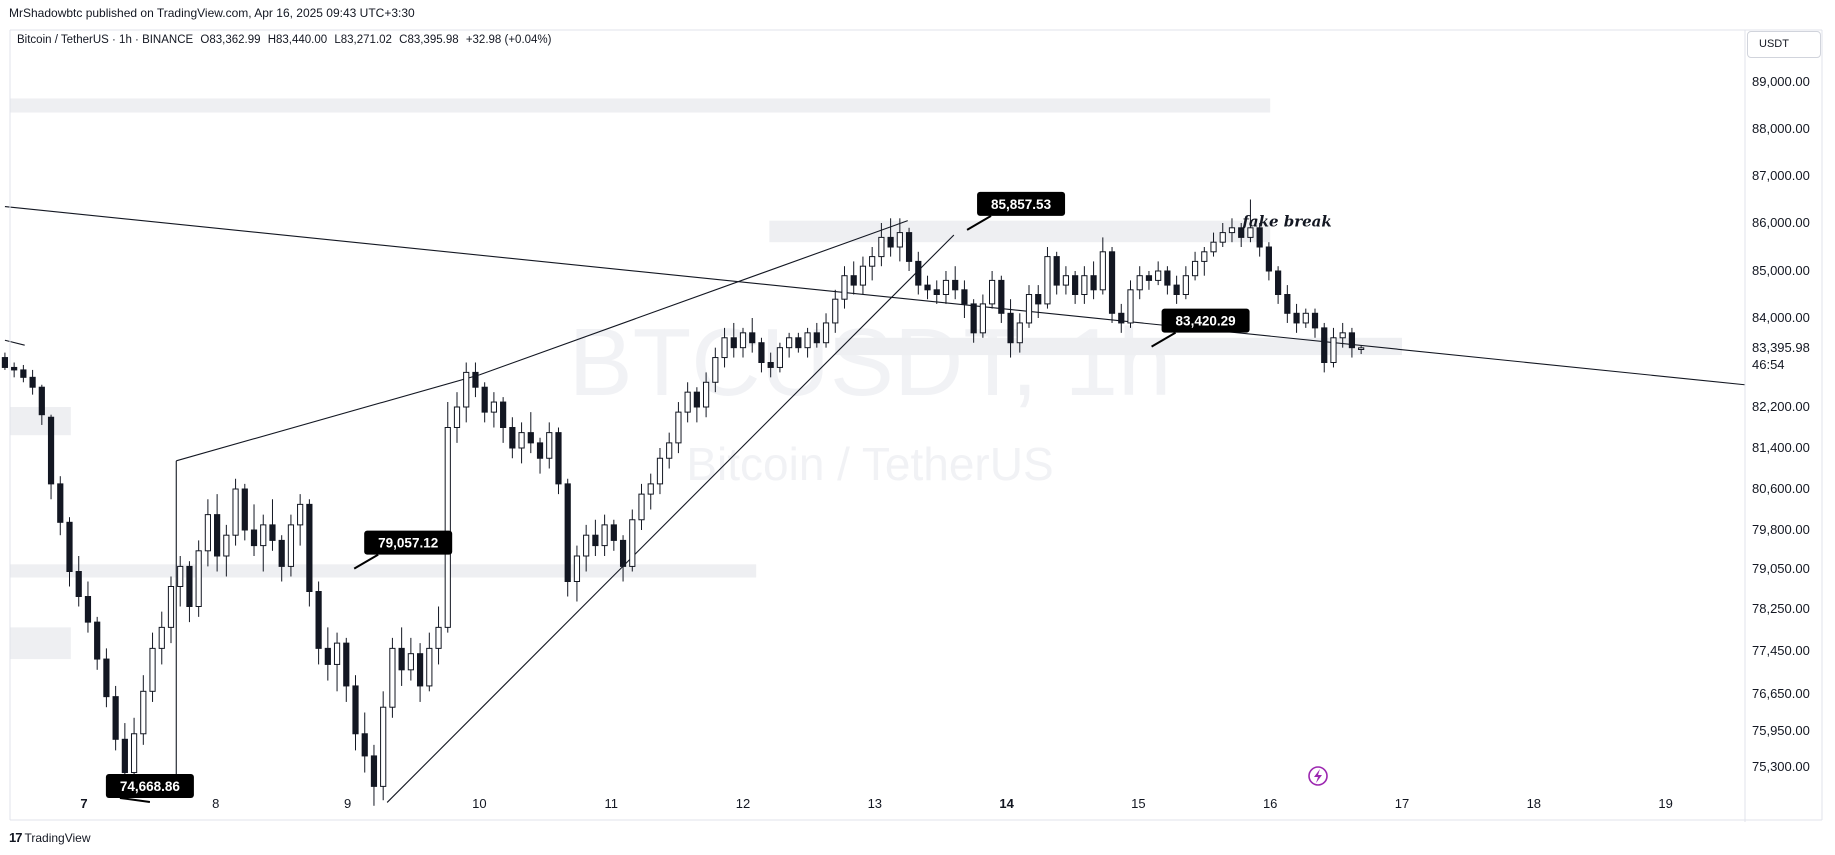 This screenshot has height=855, width=1835. What do you see at coordinates (870, 362) in the screenshot?
I see `watermark-symbol: BTCUSDT, 1h` at bounding box center [870, 362].